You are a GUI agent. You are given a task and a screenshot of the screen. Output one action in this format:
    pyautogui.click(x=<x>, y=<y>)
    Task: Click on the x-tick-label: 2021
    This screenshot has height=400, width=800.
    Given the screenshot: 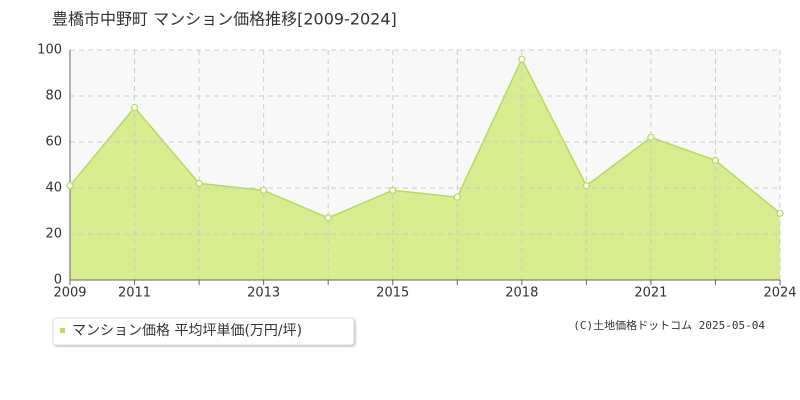 What is the action you would take?
    pyautogui.click(x=650, y=293)
    